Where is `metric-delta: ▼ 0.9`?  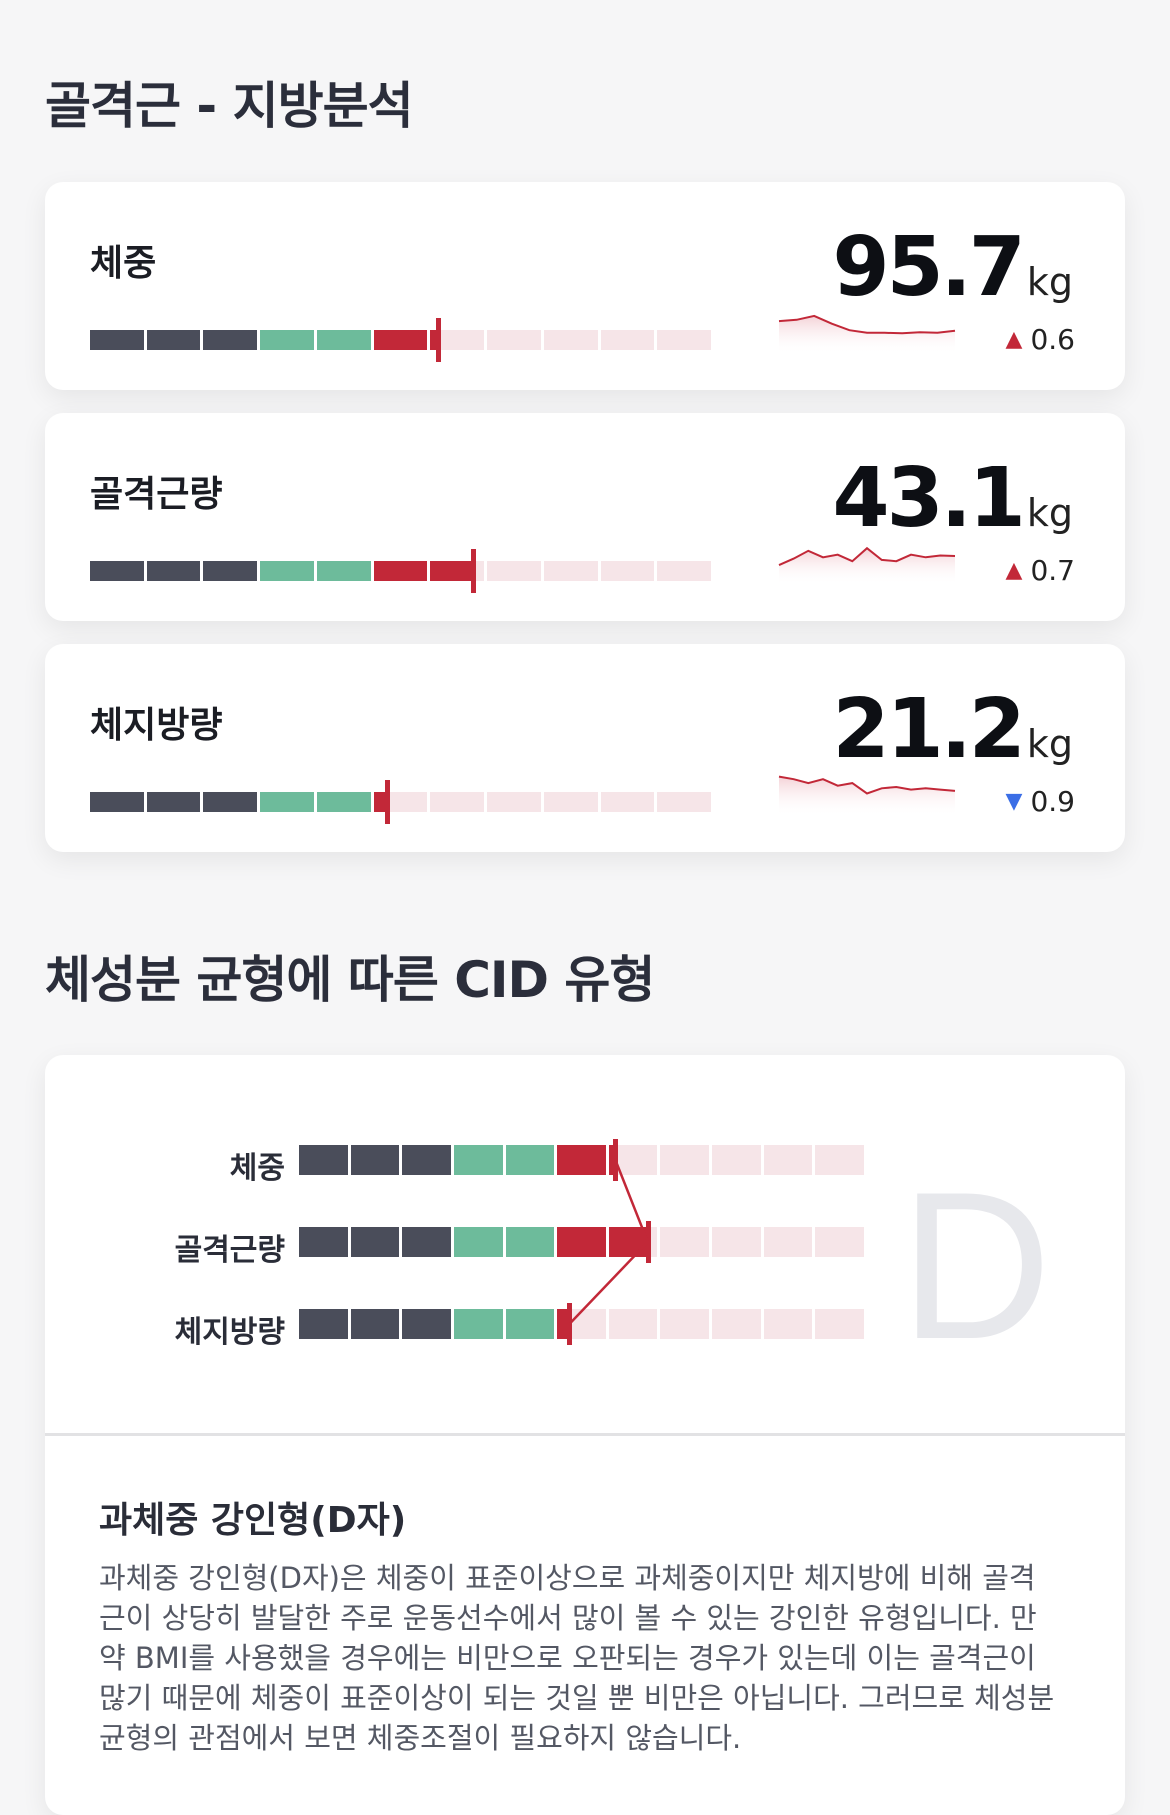
metric-delta: ▼ 0.9 is located at coordinates (1040, 801).